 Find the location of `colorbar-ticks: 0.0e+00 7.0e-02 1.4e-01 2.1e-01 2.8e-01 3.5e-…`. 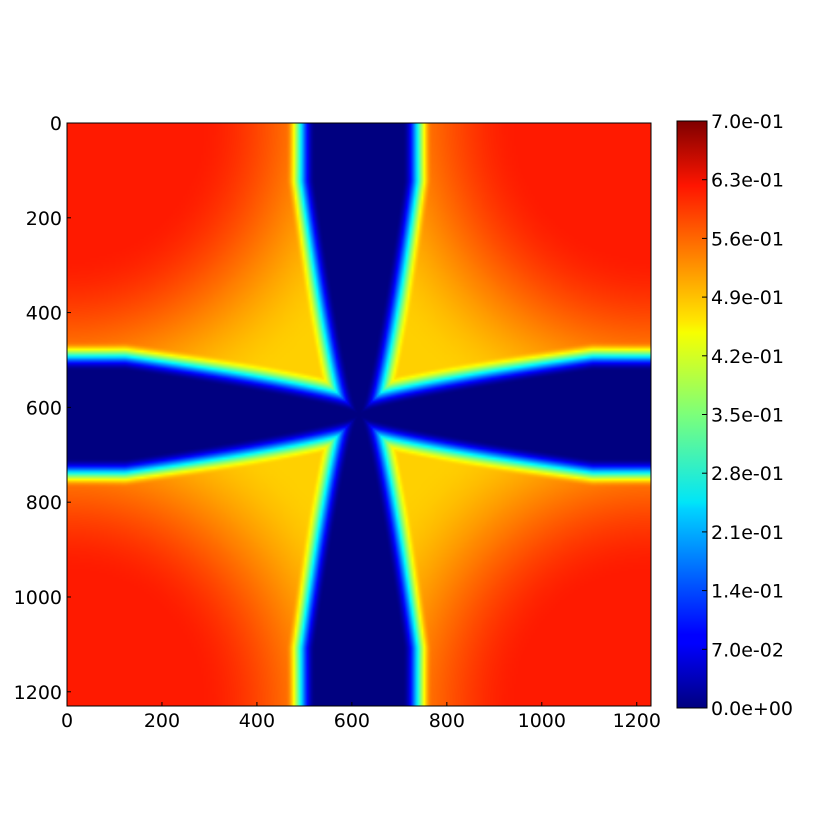

colorbar-ticks: 0.0e+00 7.0e-02 1.4e-01 2.1e-01 2.8e-01 3.5e-… is located at coordinates (747, 415).